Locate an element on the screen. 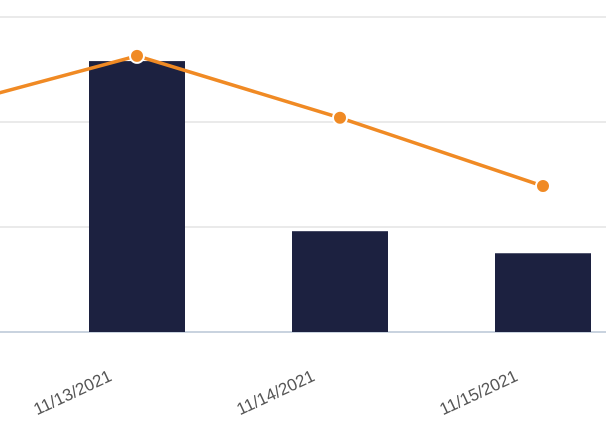 The height and width of the screenshot is (448, 606). x-tick-label: 11/13/2021 is located at coordinates (73, 392).